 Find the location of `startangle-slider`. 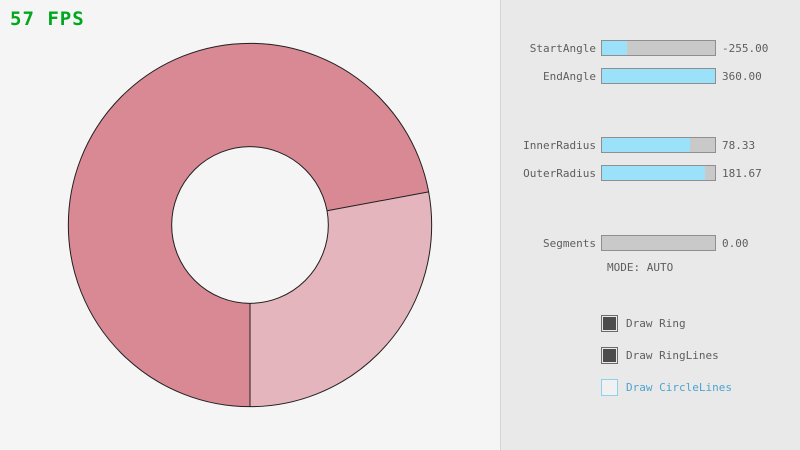

startangle-slider is located at coordinates (658, 48).